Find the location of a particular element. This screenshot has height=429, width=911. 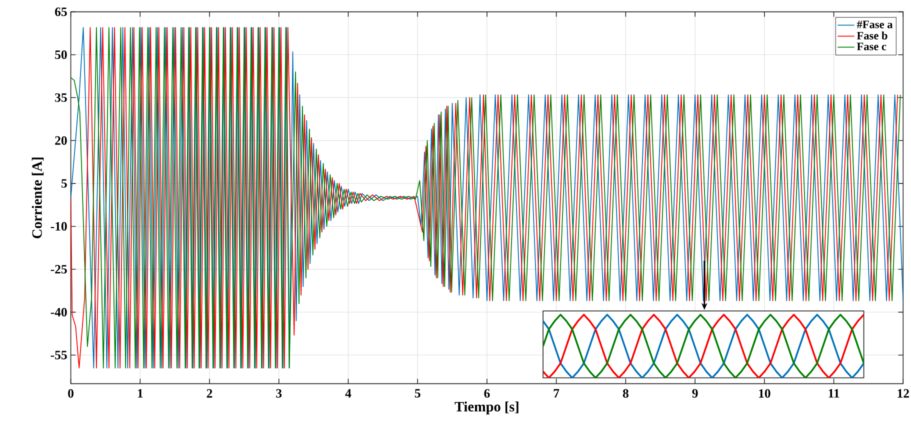

y-tick-label: 50 is located at coordinates (61, 55).